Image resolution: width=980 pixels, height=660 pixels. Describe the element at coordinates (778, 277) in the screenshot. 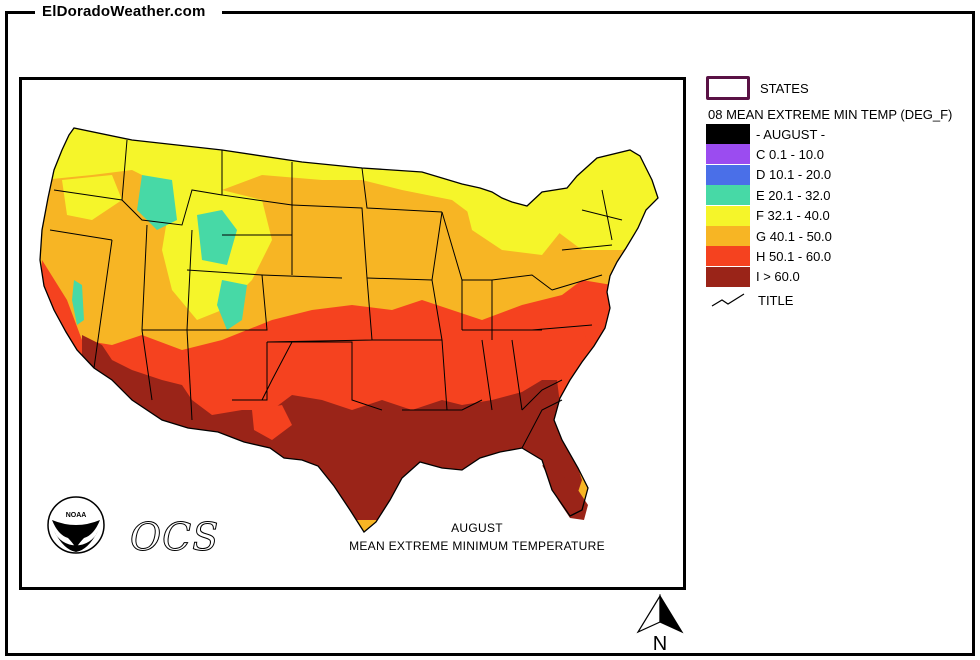

I see `legend-class-label: I > 60.0` at that location.